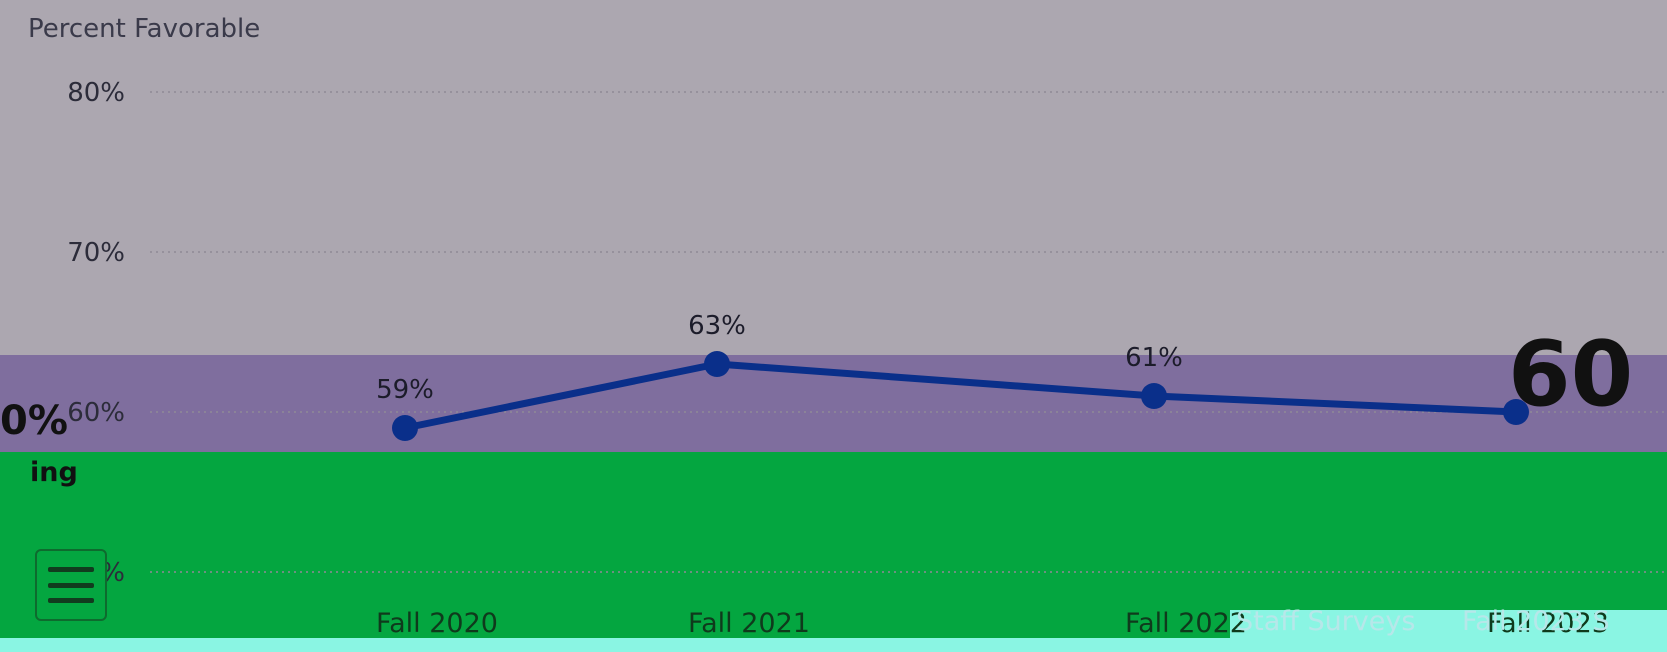 The height and width of the screenshot is (652, 1667). Describe the element at coordinates (960, 396) in the screenshot. I see `series-line` at that location.